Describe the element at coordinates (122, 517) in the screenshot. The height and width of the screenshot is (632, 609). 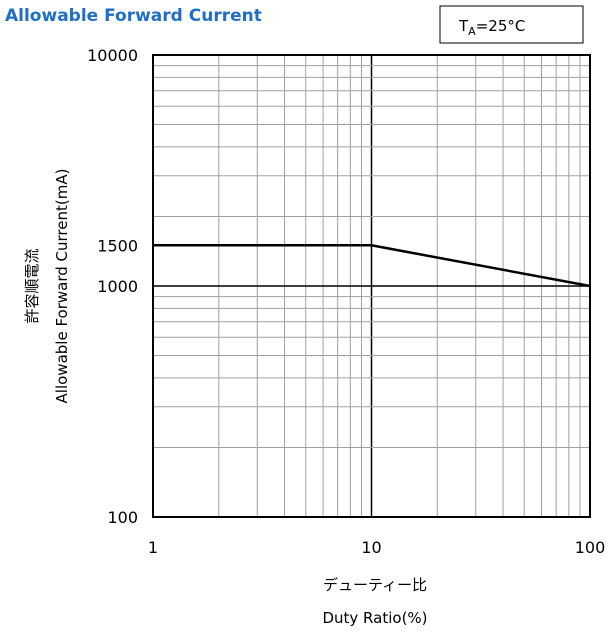
I see `y-tick-label: 100` at that location.